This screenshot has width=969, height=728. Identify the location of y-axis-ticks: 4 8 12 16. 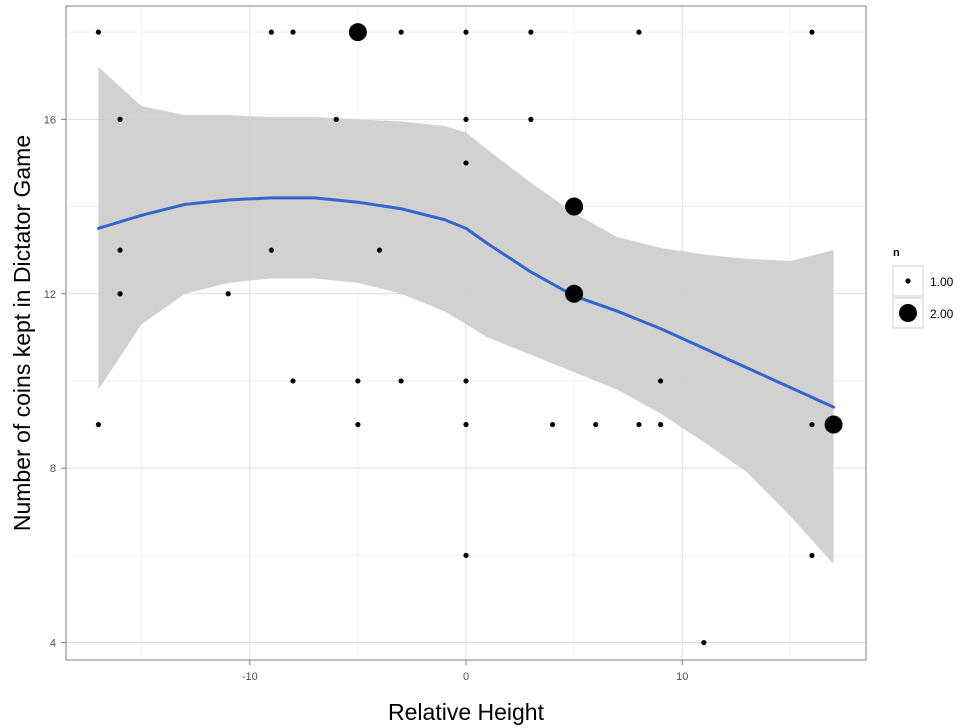
(55, 382).